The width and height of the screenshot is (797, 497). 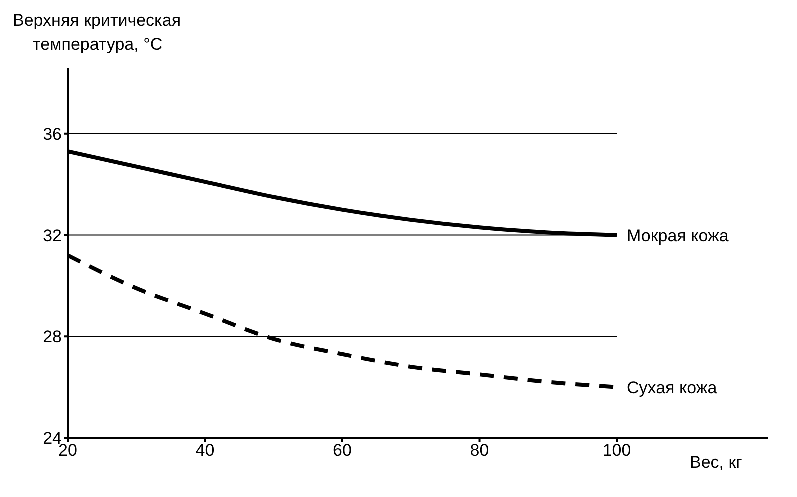 What do you see at coordinates (97, 32) in the screenshot?
I see `y-axis-title: Верхняя критическая температура, °C` at bounding box center [97, 32].